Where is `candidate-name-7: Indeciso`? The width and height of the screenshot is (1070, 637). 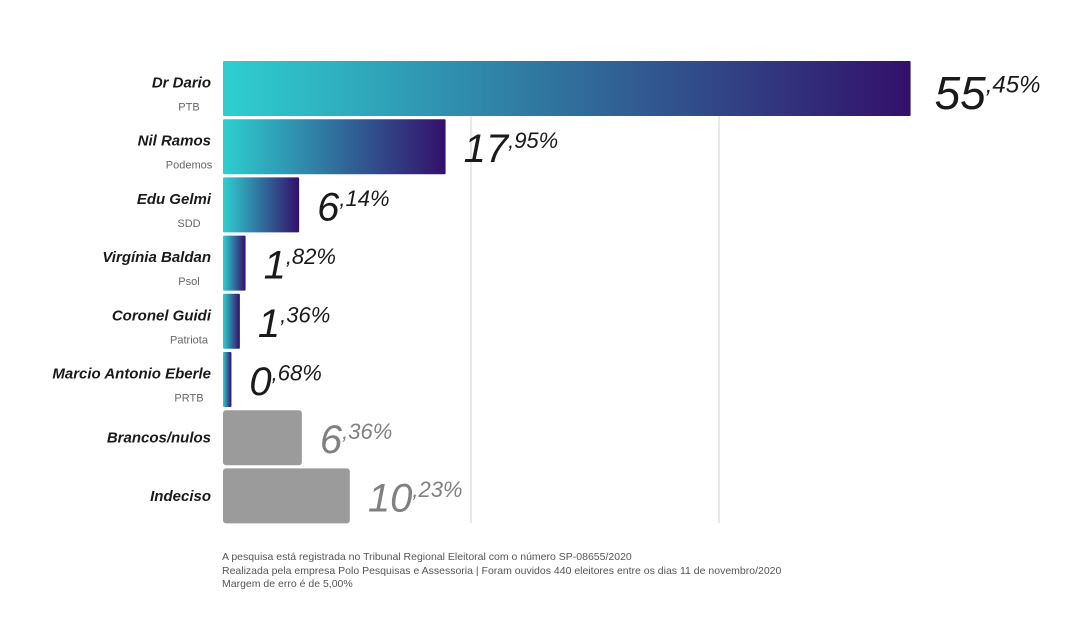
candidate-name-7: Indeciso is located at coordinates (180, 496).